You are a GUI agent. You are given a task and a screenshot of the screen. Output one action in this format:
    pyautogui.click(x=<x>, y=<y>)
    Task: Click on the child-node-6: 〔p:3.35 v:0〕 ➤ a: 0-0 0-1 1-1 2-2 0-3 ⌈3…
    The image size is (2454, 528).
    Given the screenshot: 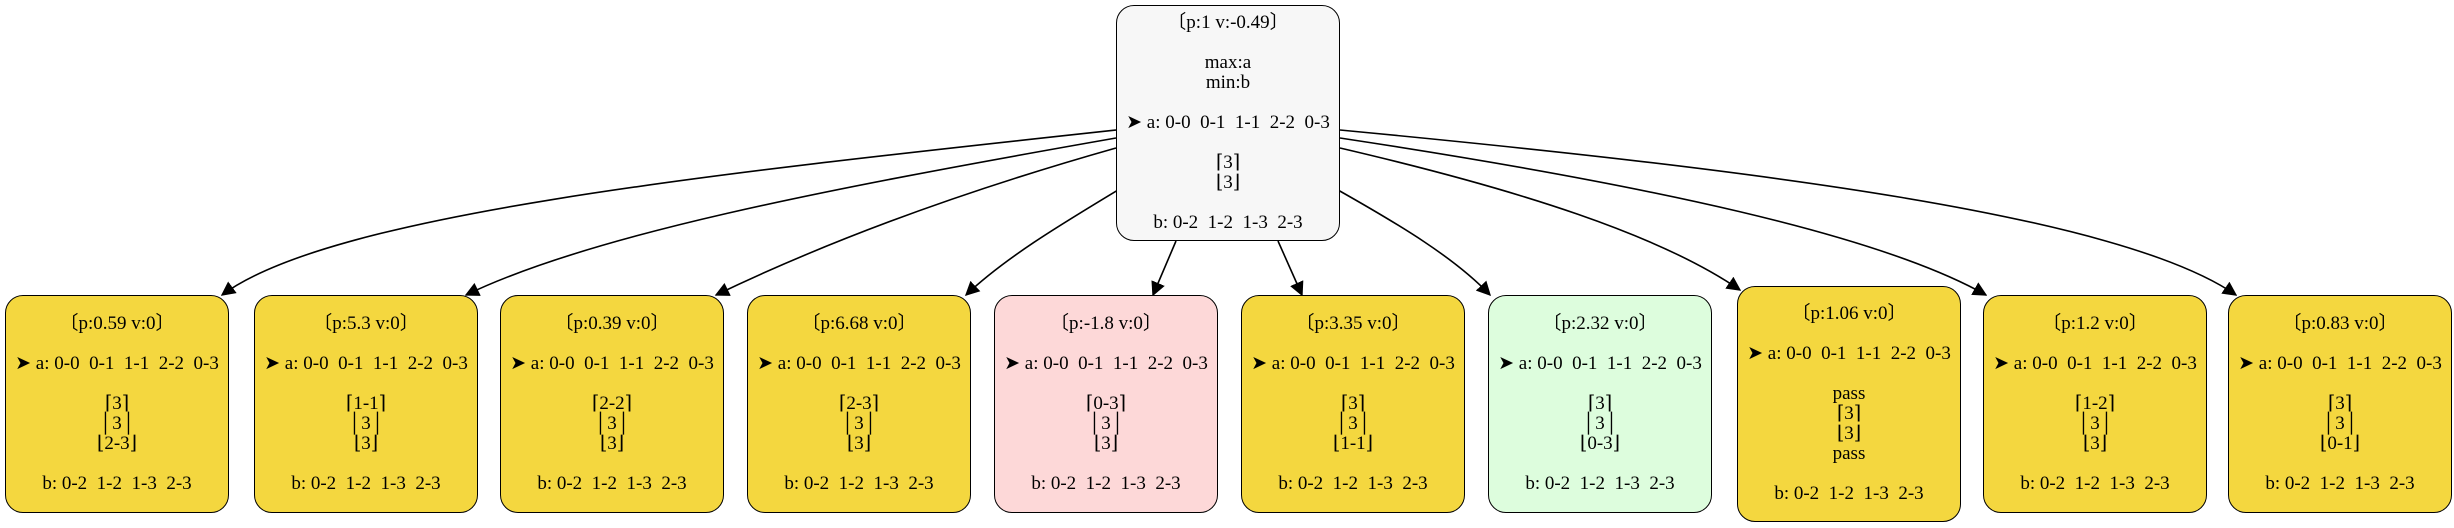 What is the action you would take?
    pyautogui.click(x=1353, y=404)
    